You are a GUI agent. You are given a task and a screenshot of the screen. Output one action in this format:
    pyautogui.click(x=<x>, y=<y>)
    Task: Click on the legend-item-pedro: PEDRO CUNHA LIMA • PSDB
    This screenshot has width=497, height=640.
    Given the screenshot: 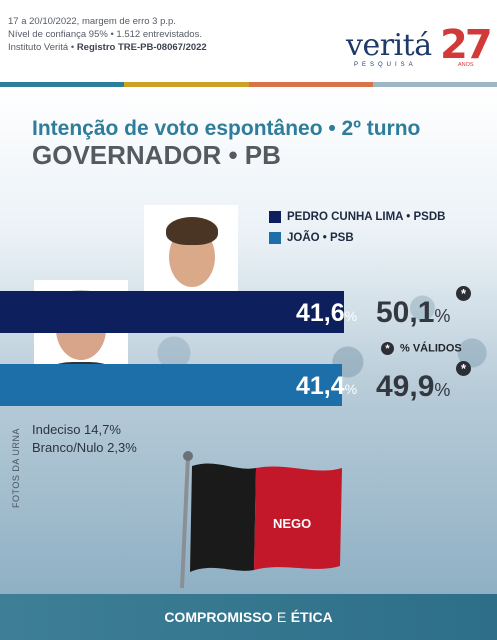 What is the action you would take?
    pyautogui.click(x=357, y=217)
    